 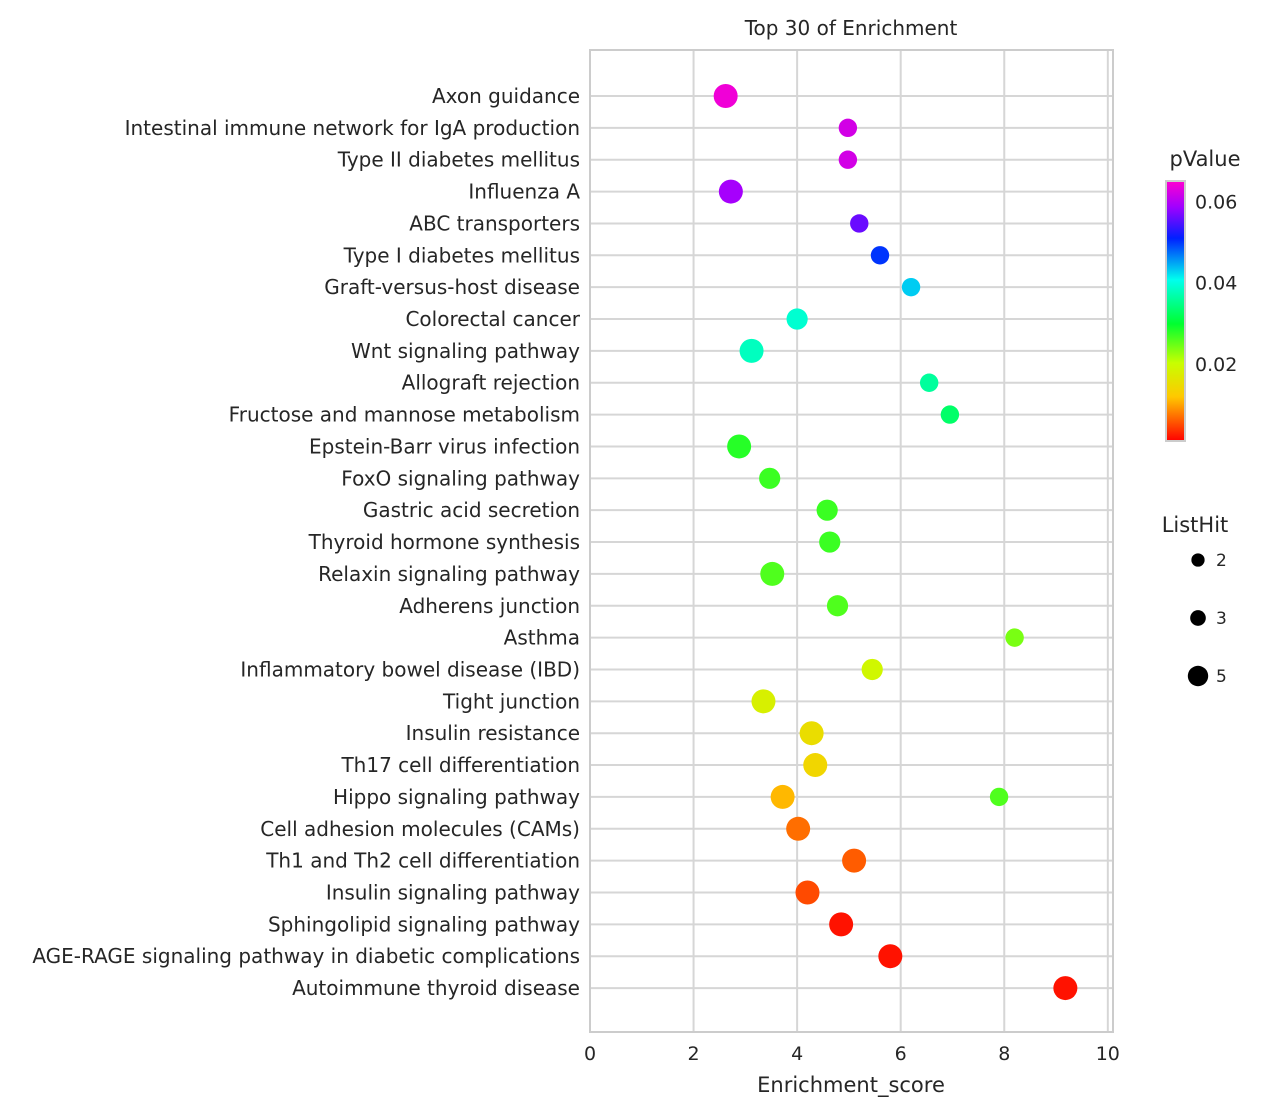 What do you see at coordinates (901, 1054) in the screenshot?
I see `x-tick-label: 6` at bounding box center [901, 1054].